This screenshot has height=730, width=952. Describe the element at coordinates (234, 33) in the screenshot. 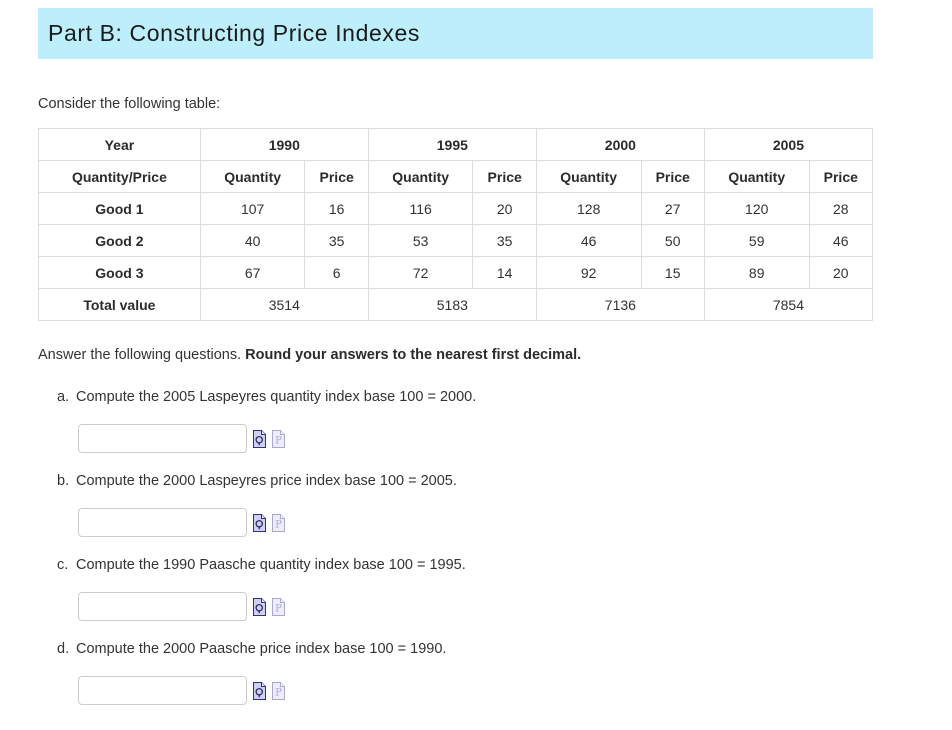

I see `page-title: Part B: Constructing Price Indexes` at that location.